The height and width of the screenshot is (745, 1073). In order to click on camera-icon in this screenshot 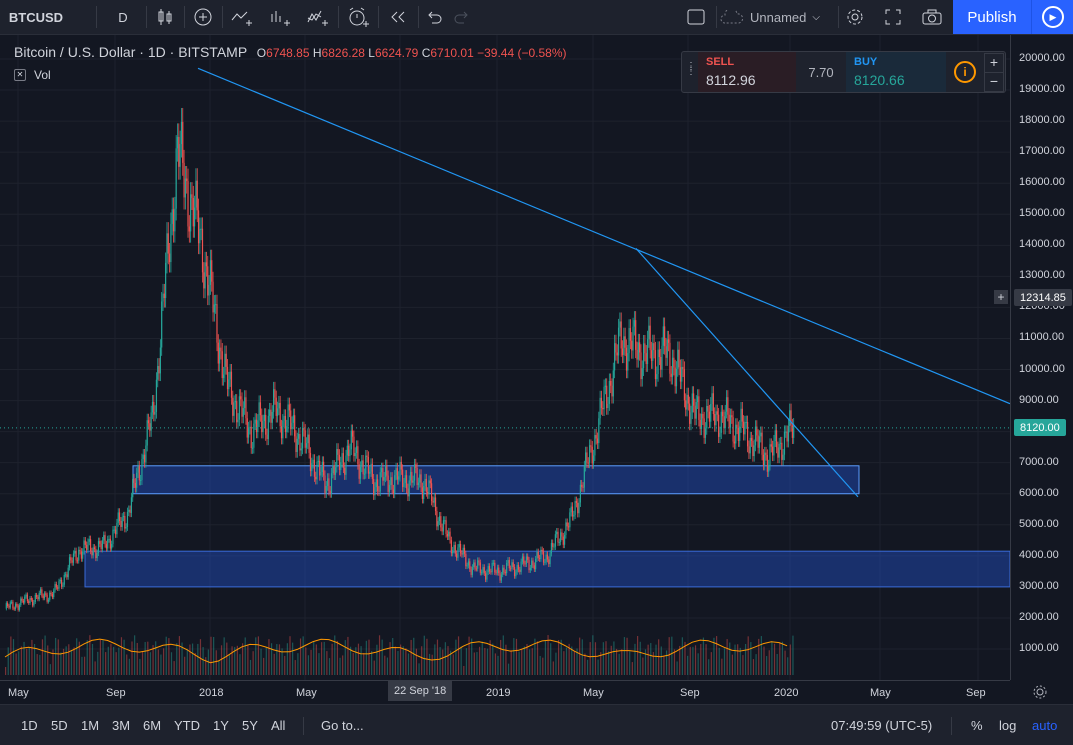, I will do `click(932, 17)`.